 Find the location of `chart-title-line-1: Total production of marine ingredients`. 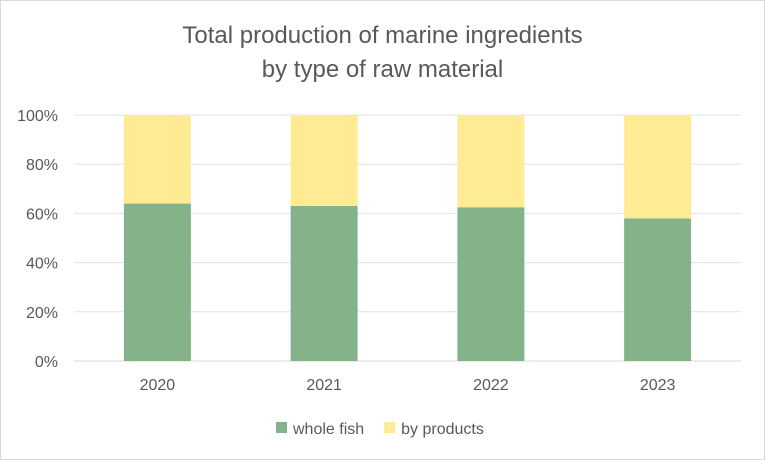

chart-title-line-1: Total production of marine ingredients is located at coordinates (382, 35).